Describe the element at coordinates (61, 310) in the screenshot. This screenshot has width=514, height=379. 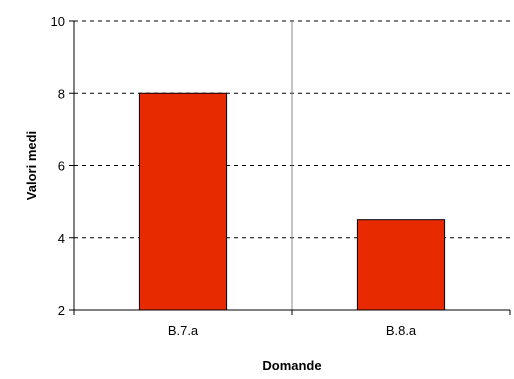
I see `y-tick-label: 2` at that location.